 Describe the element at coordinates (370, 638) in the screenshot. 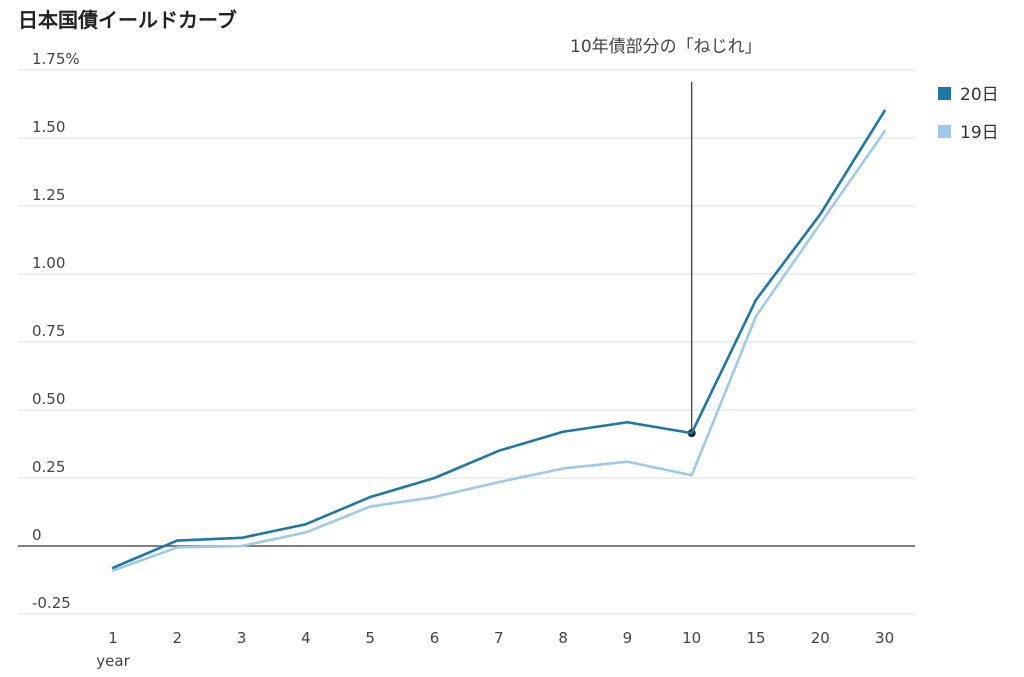

I see `x-tick-label: 5` at that location.